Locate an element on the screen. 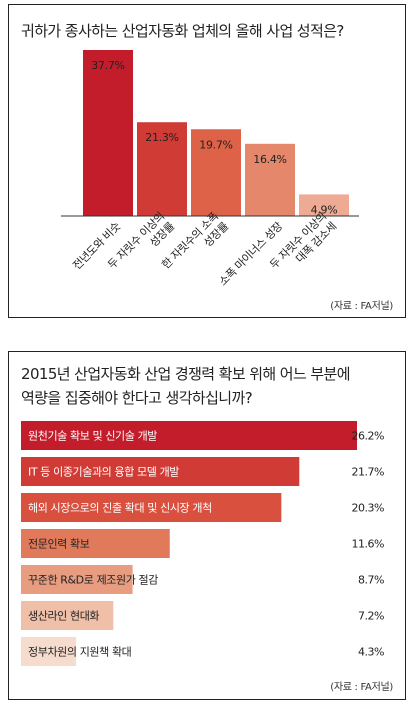 Image resolution: width=415 pixels, height=704 pixels. chart-title-line-2: 역량을 집중해야 한다고 생각하십니까? is located at coordinates (137, 398).